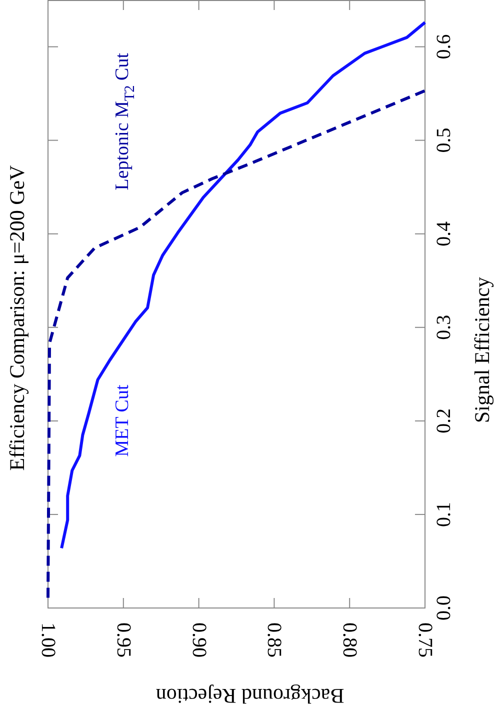 This screenshot has height=719, width=498. What do you see at coordinates (199, 640) in the screenshot?
I see `x-tick-label: 0.90` at bounding box center [199, 640].